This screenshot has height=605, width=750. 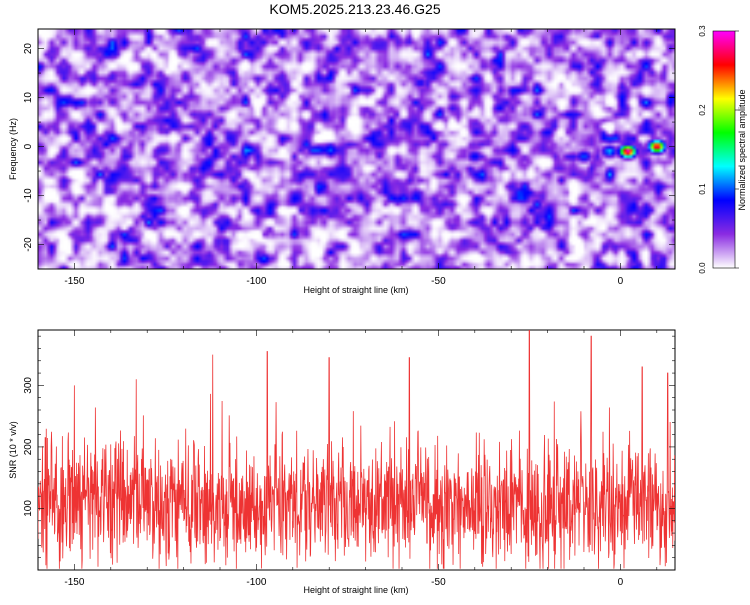 What do you see at coordinates (74, 582) in the screenshot?
I see `snr-x-tick-label: -150` at bounding box center [74, 582].